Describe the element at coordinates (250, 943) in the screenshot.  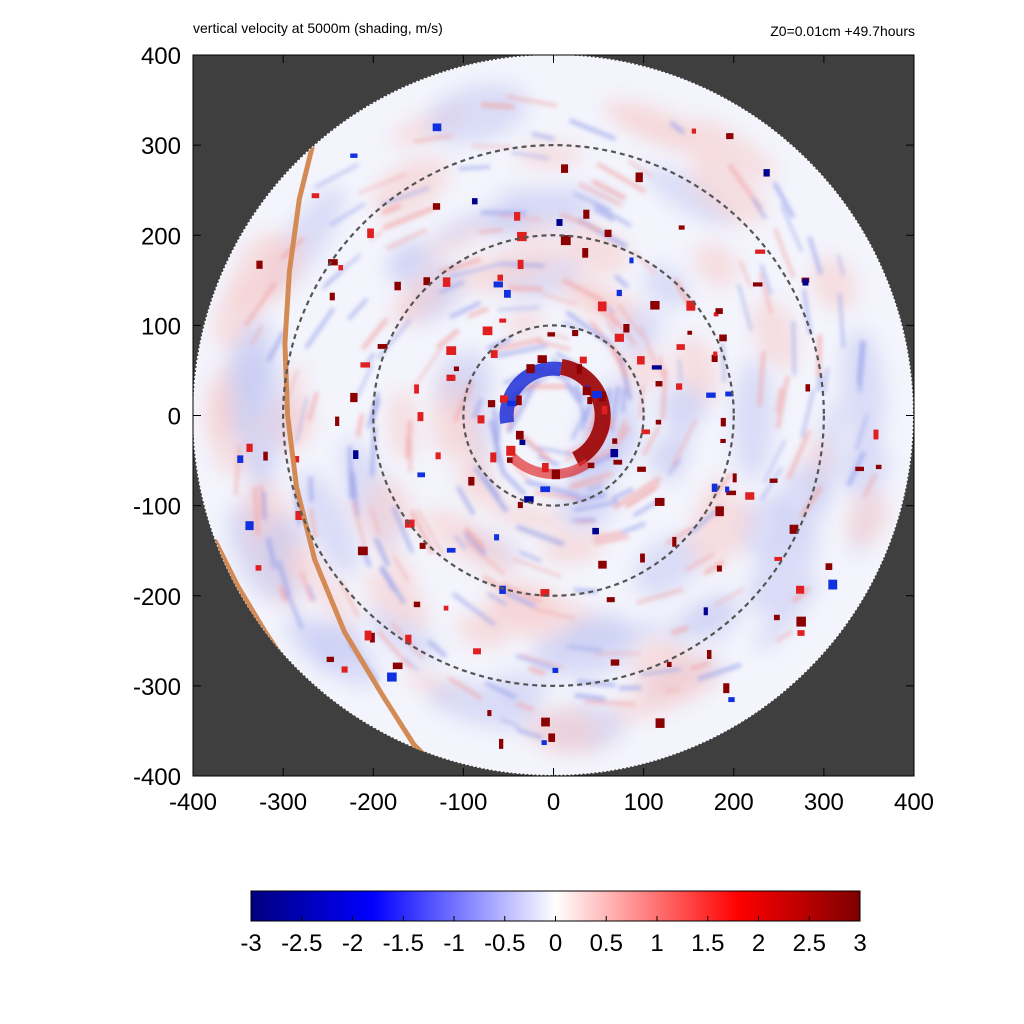
I see `colorbar-tick-label: -3` at that location.